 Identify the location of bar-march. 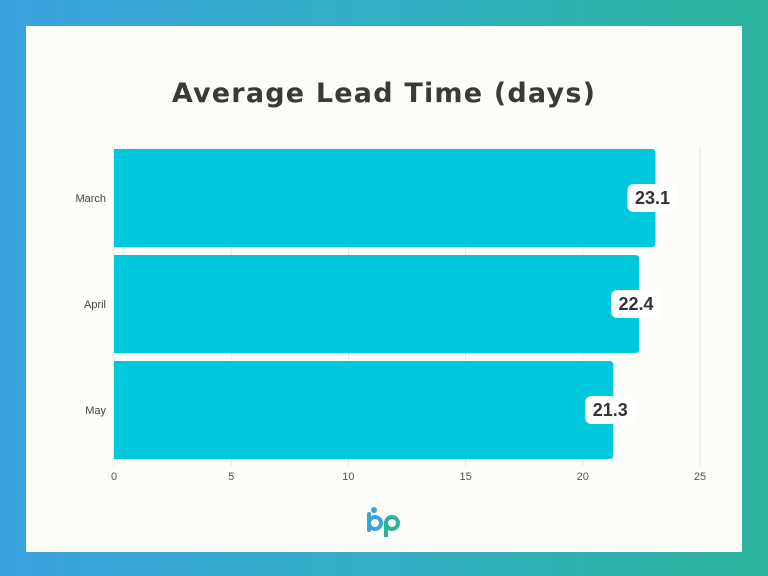
(385, 198).